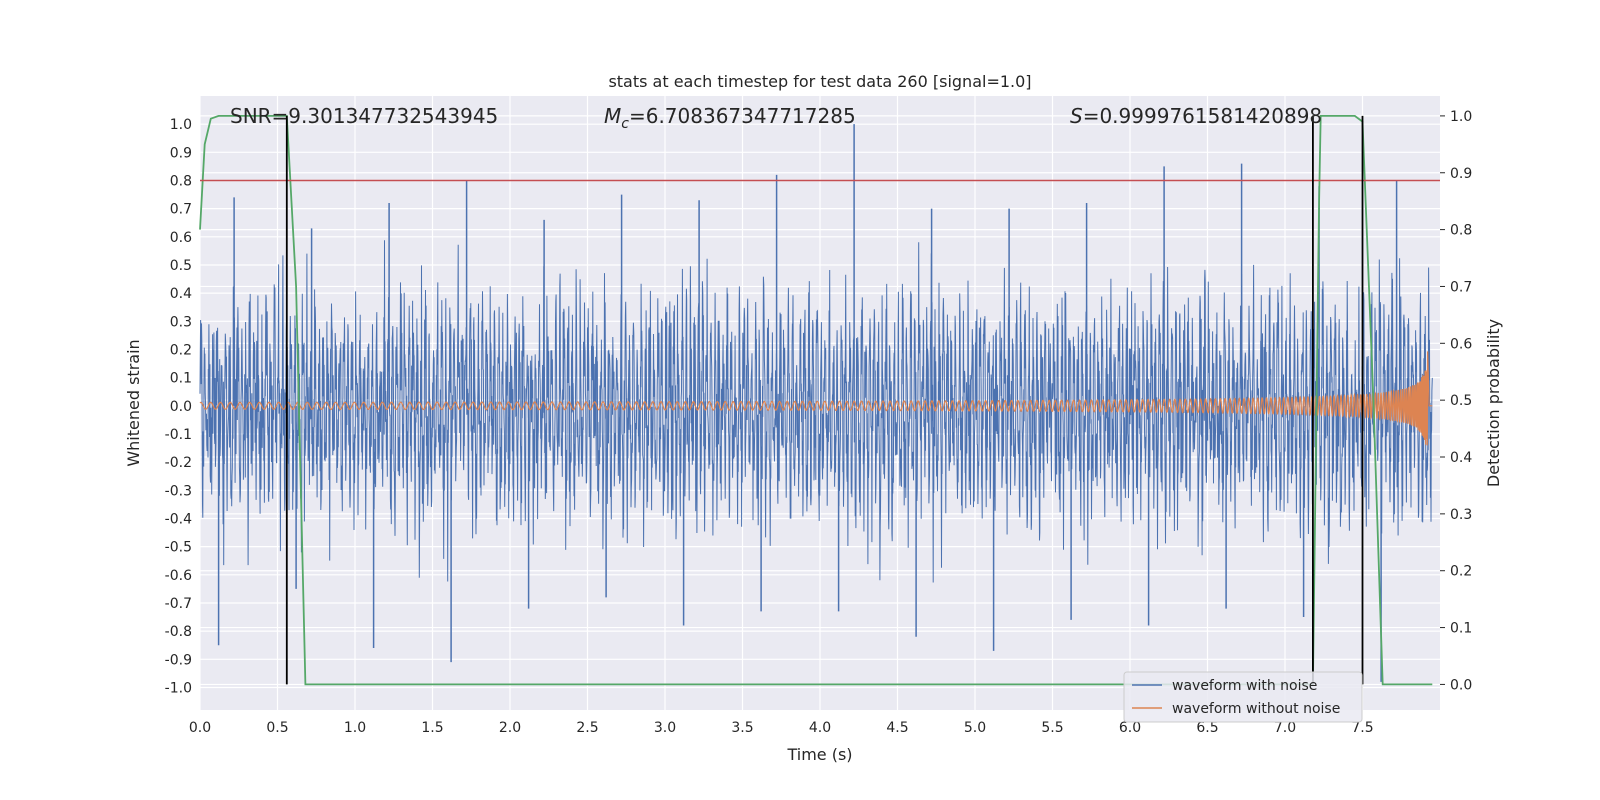  Describe the element at coordinates (277, 728) in the screenshot. I see `x-tick-label: 0.5` at that location.